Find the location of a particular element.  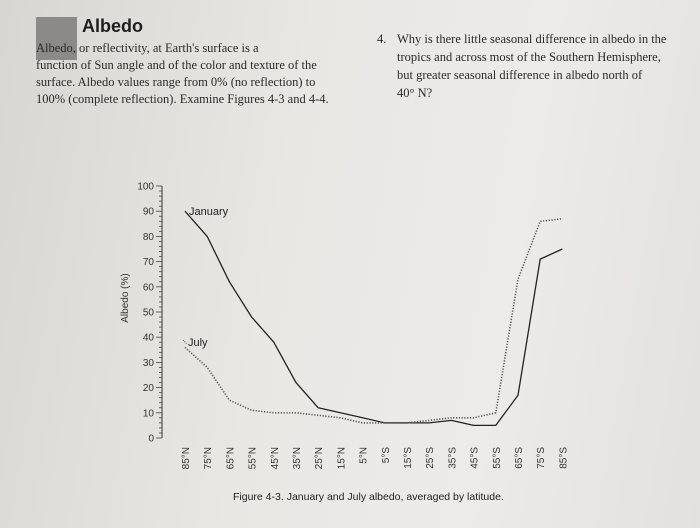

x-tick-label: 75°S is located at coordinates (541, 458).